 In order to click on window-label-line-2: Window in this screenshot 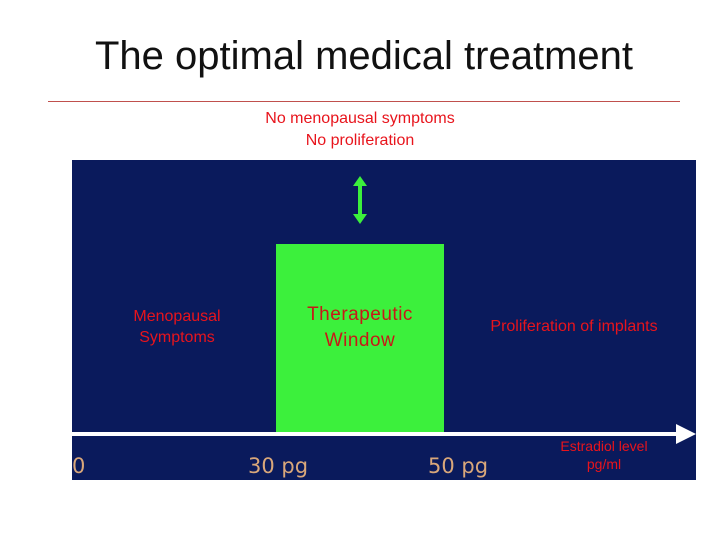, I will do `click(360, 340)`.